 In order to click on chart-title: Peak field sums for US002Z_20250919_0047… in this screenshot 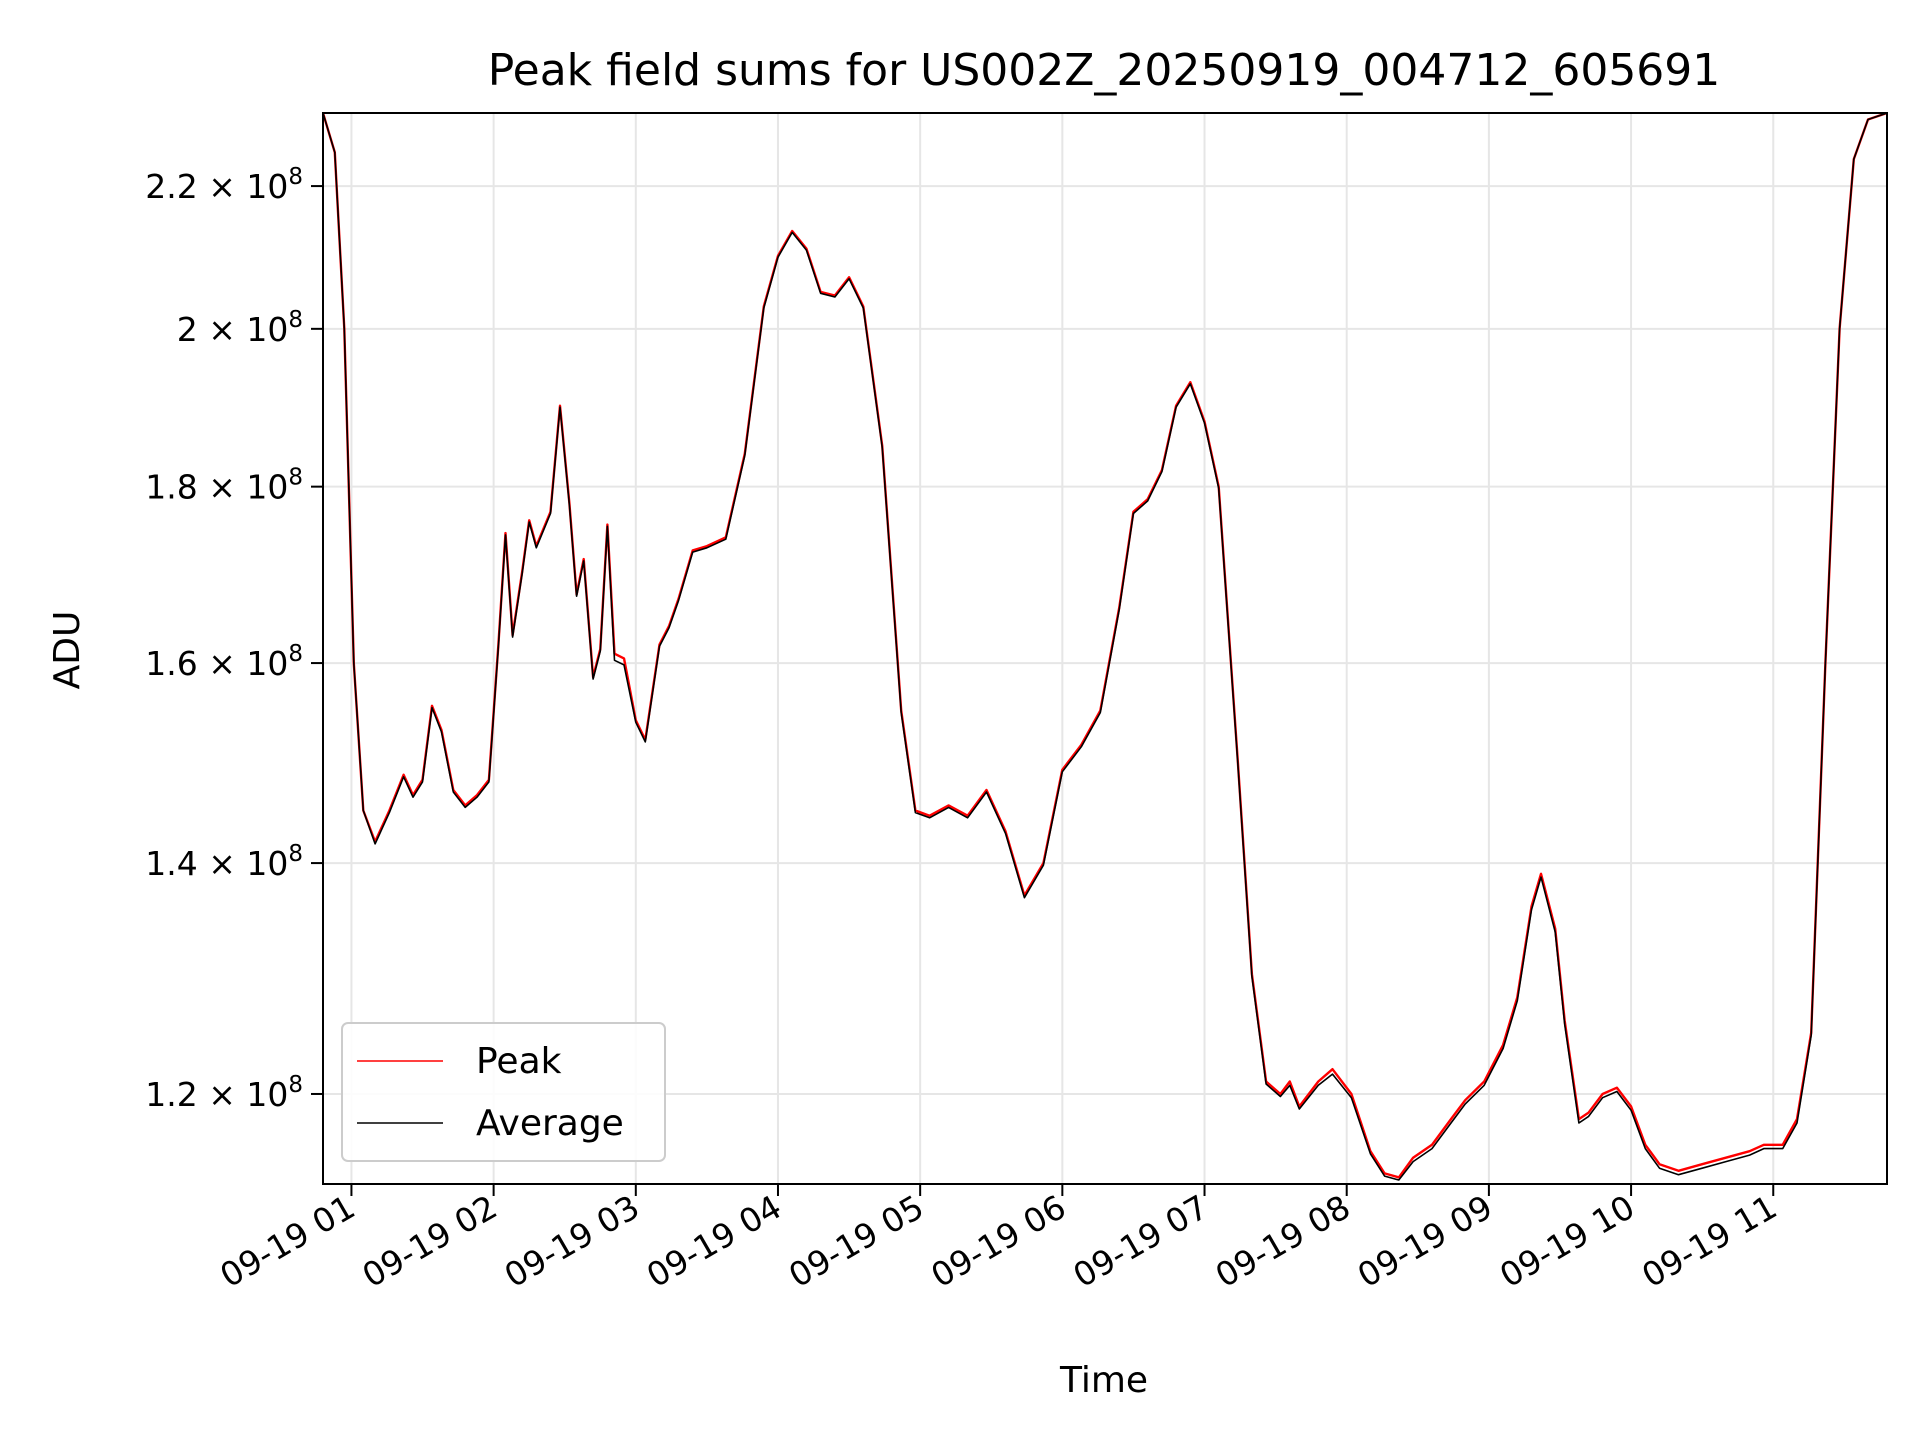, I will do `click(1104, 70)`.